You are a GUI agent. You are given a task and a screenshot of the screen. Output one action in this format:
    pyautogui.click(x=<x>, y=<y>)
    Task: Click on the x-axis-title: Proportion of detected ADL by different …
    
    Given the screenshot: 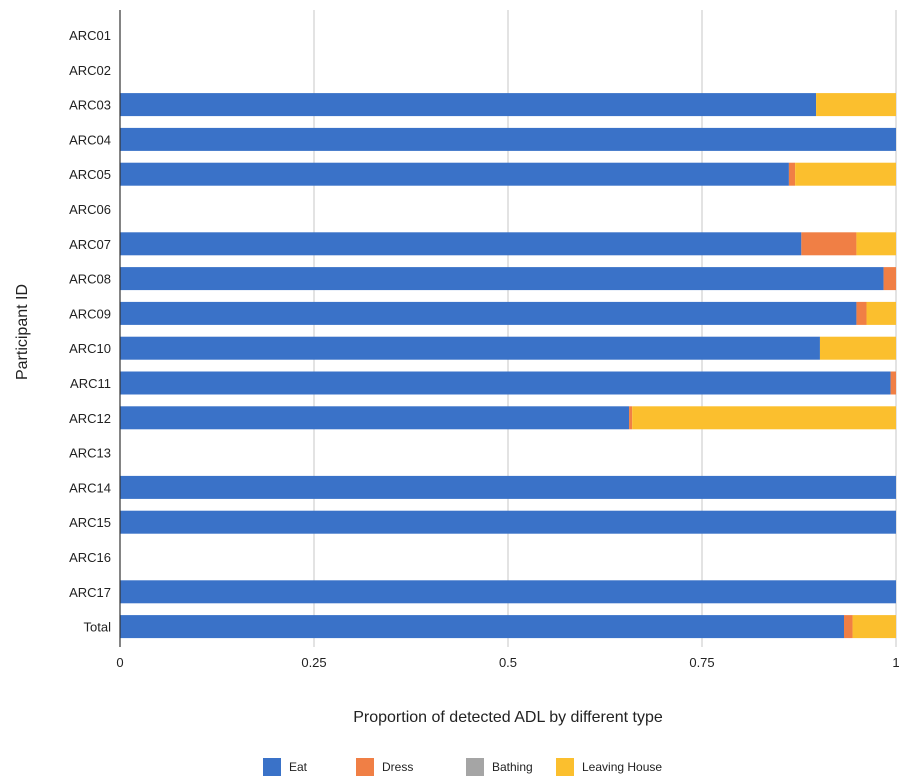 What is the action you would take?
    pyautogui.click(x=508, y=717)
    